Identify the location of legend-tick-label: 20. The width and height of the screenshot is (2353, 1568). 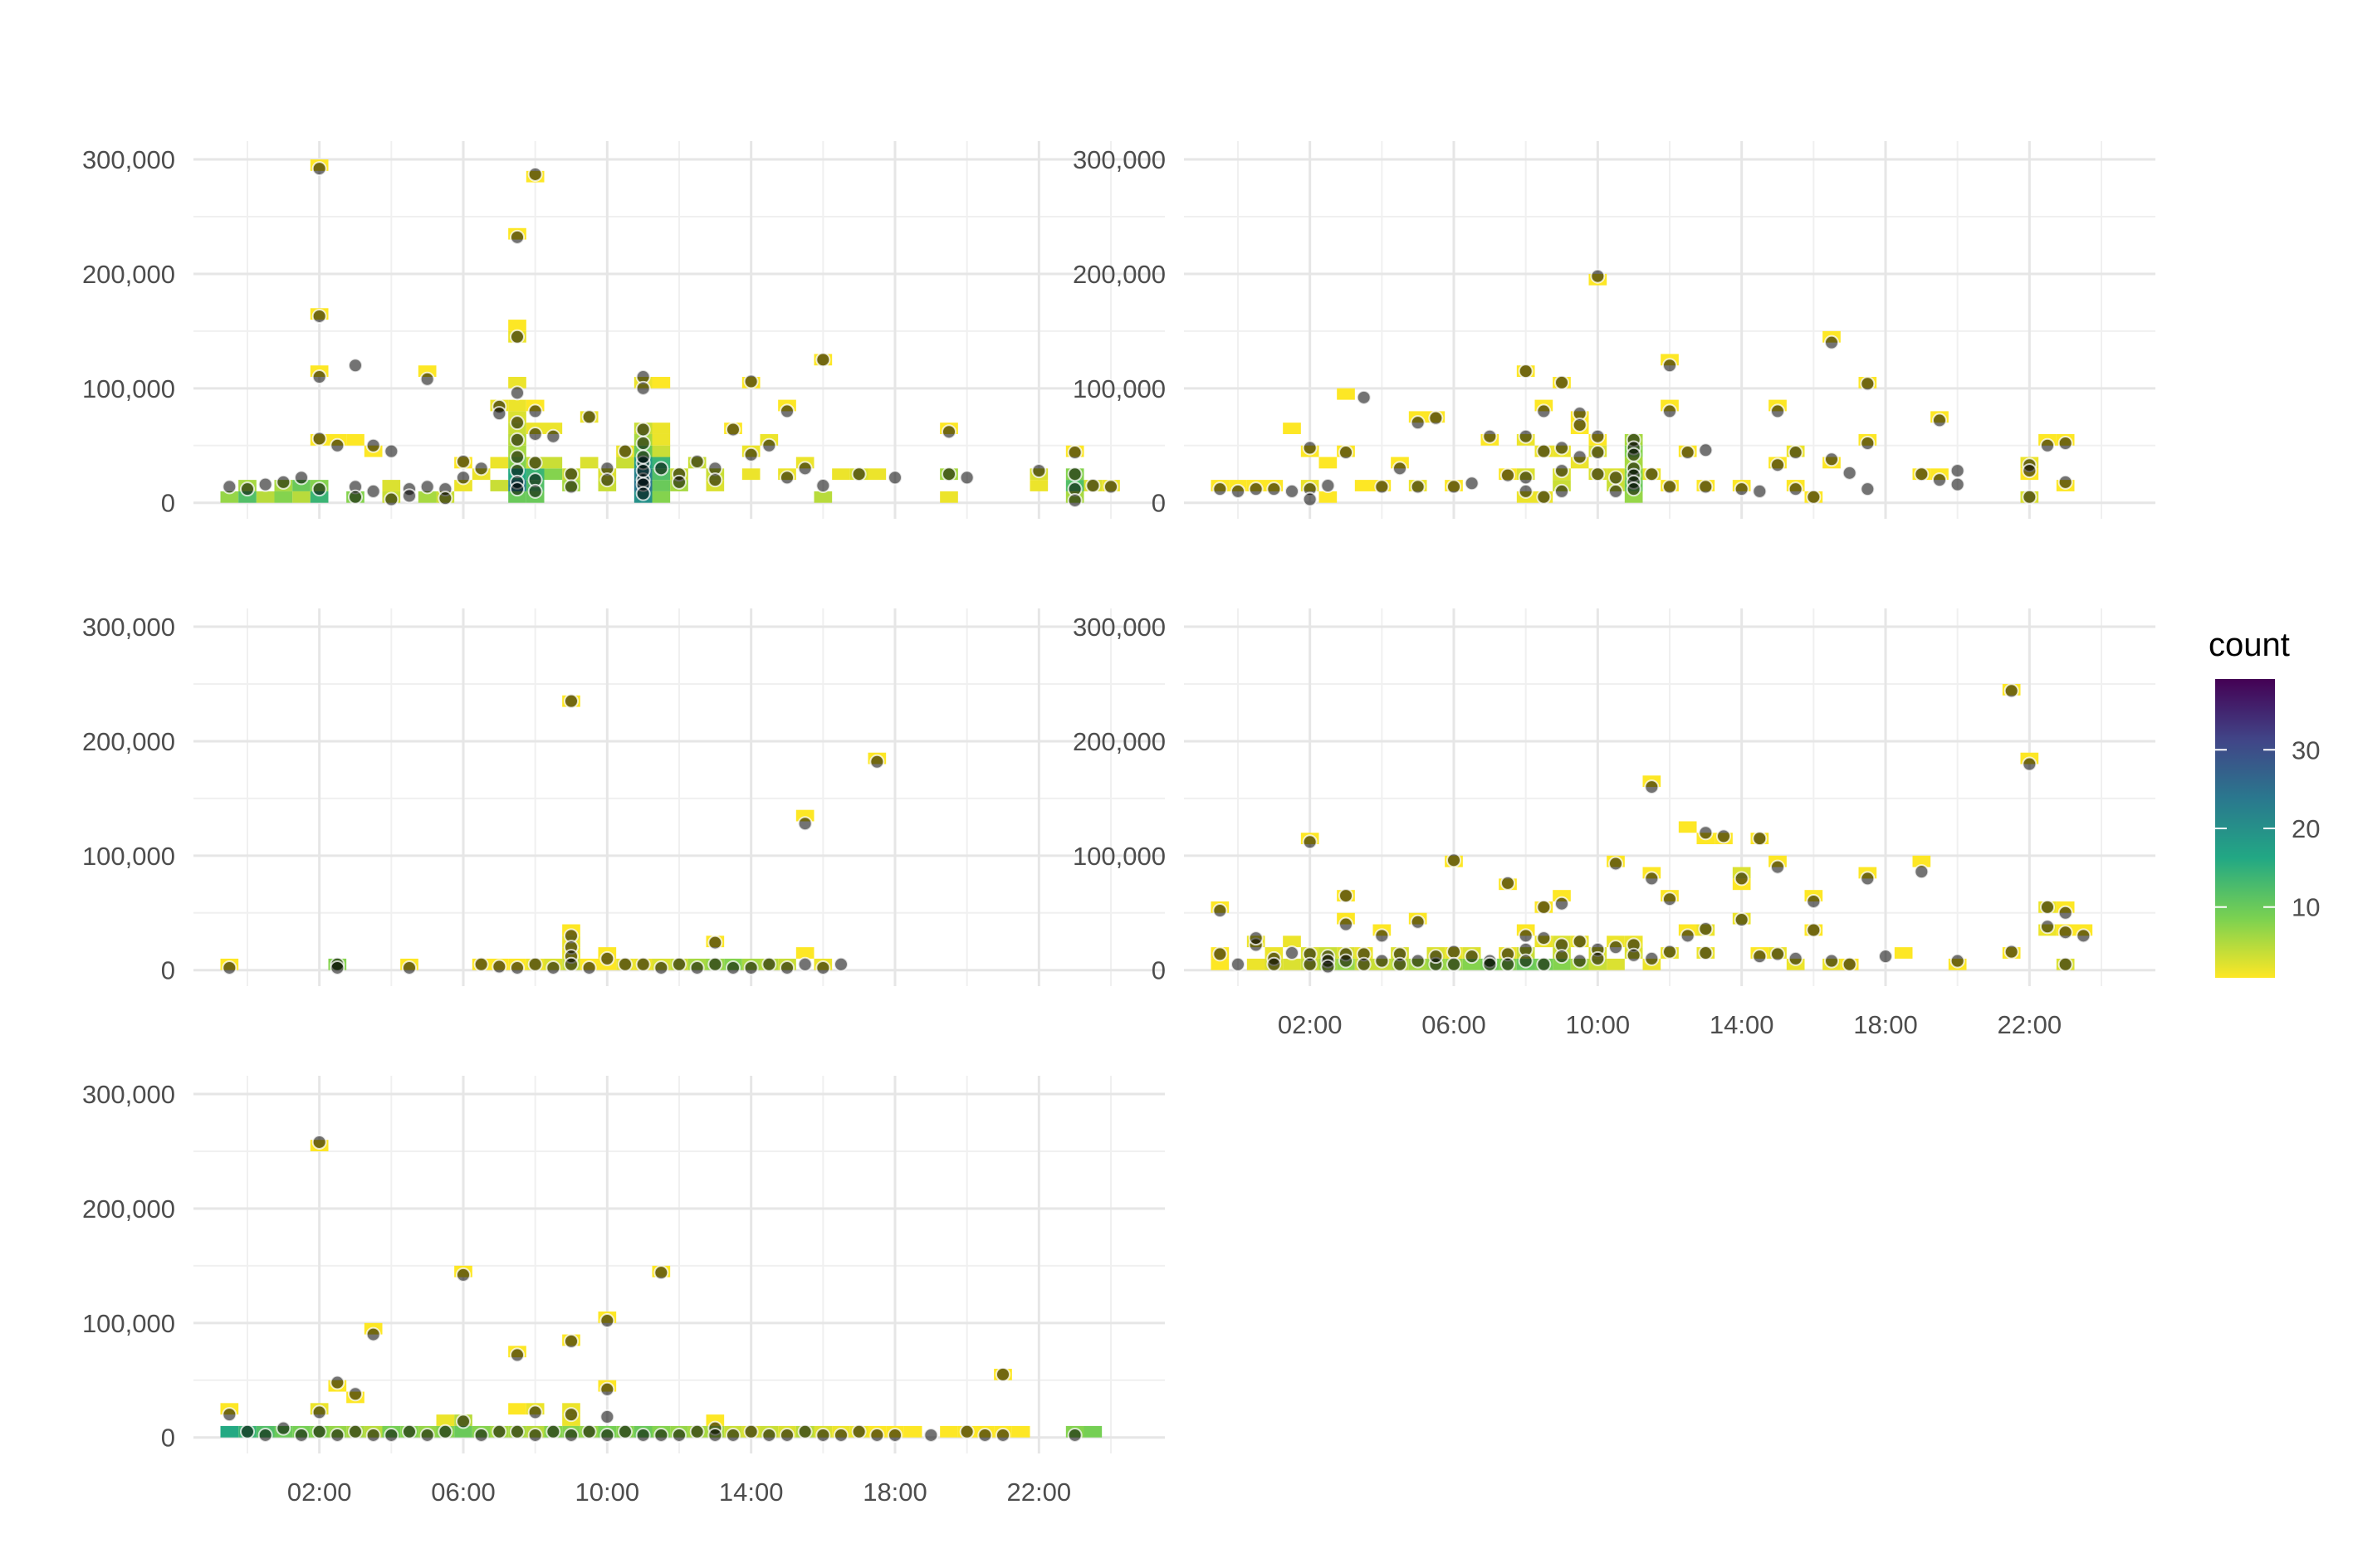
(2306, 829).